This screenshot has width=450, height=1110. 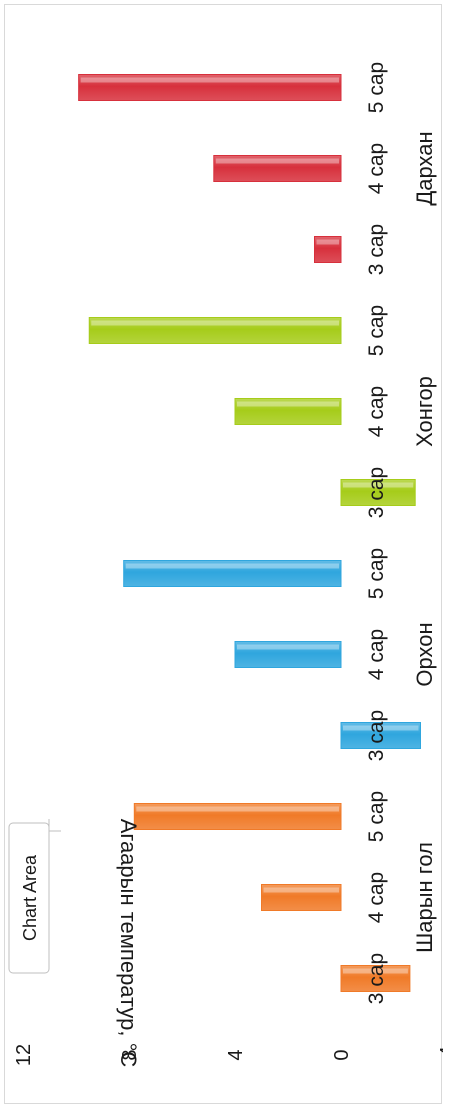 What do you see at coordinates (424, 542) in the screenshot?
I see `x-axis-group-labels: Дархан Хонгор Орхон Шарын гол` at bounding box center [424, 542].